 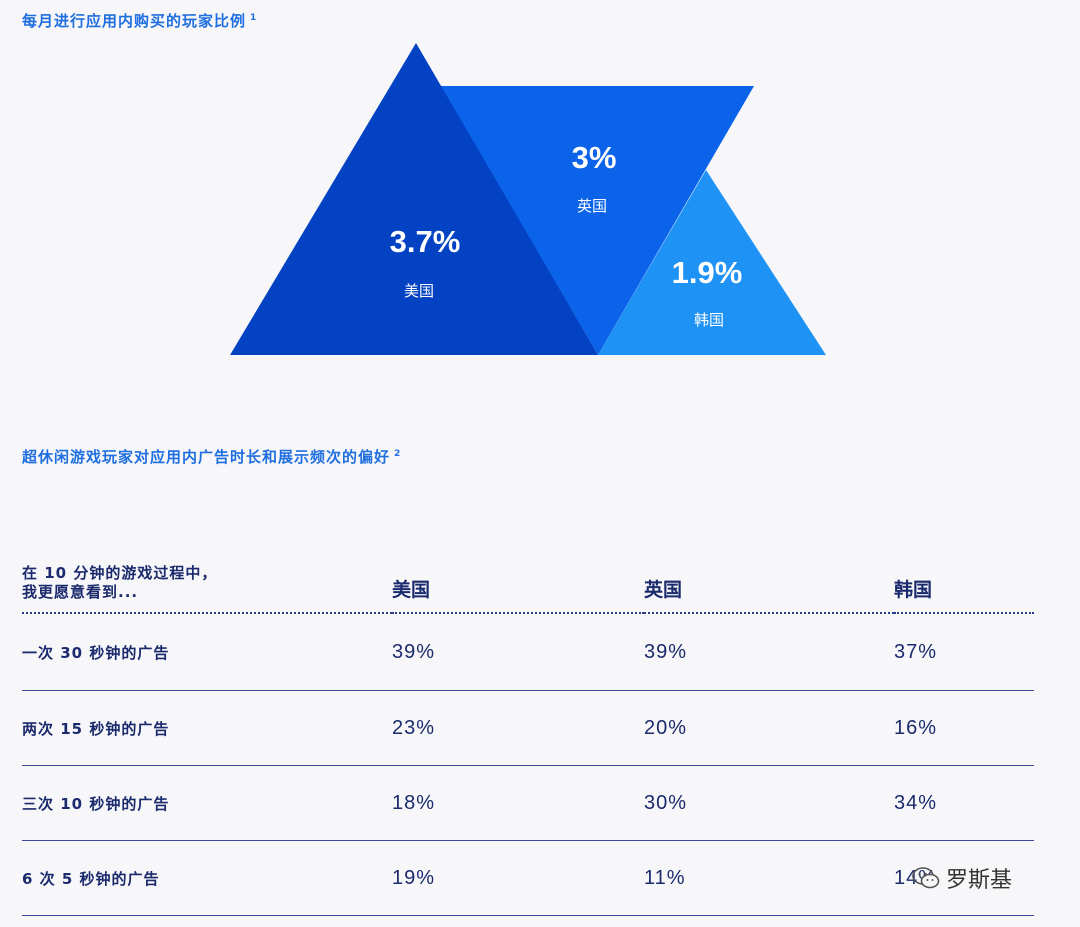 I want to click on cell-value: 18%, so click(x=518, y=803).